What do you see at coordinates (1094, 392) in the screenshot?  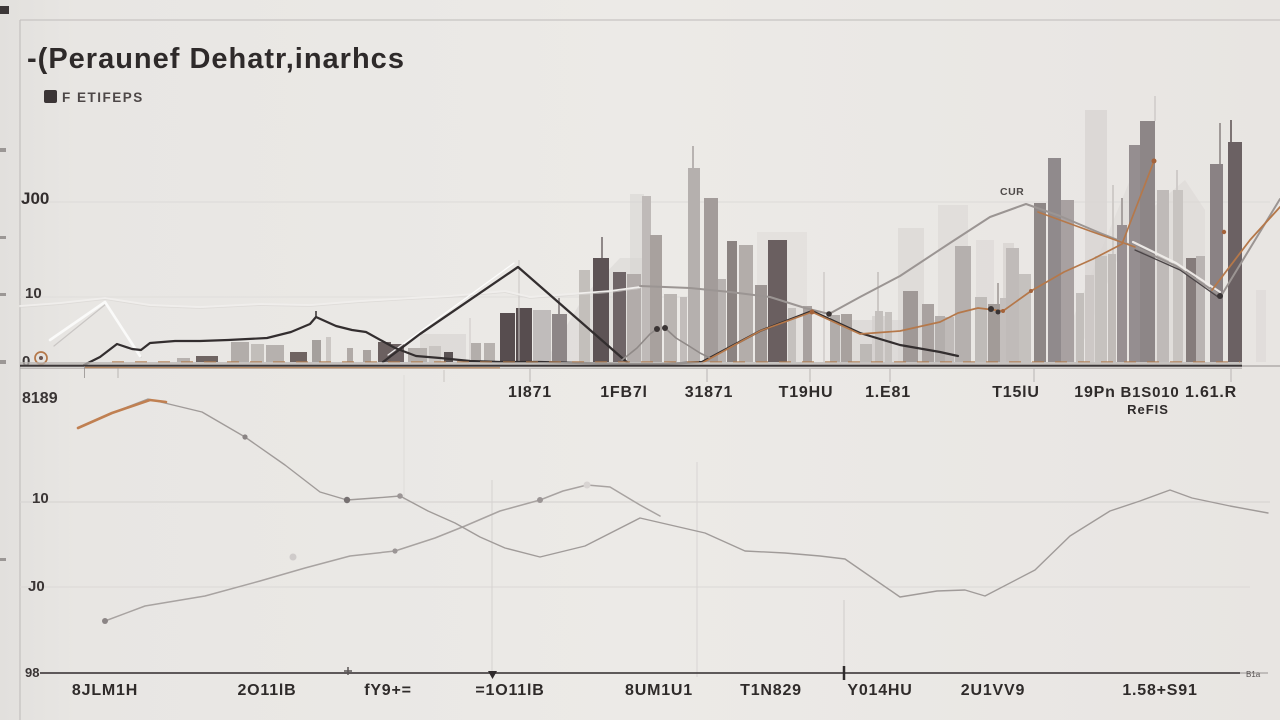 I see `svg-text: 19Pn` at bounding box center [1094, 392].